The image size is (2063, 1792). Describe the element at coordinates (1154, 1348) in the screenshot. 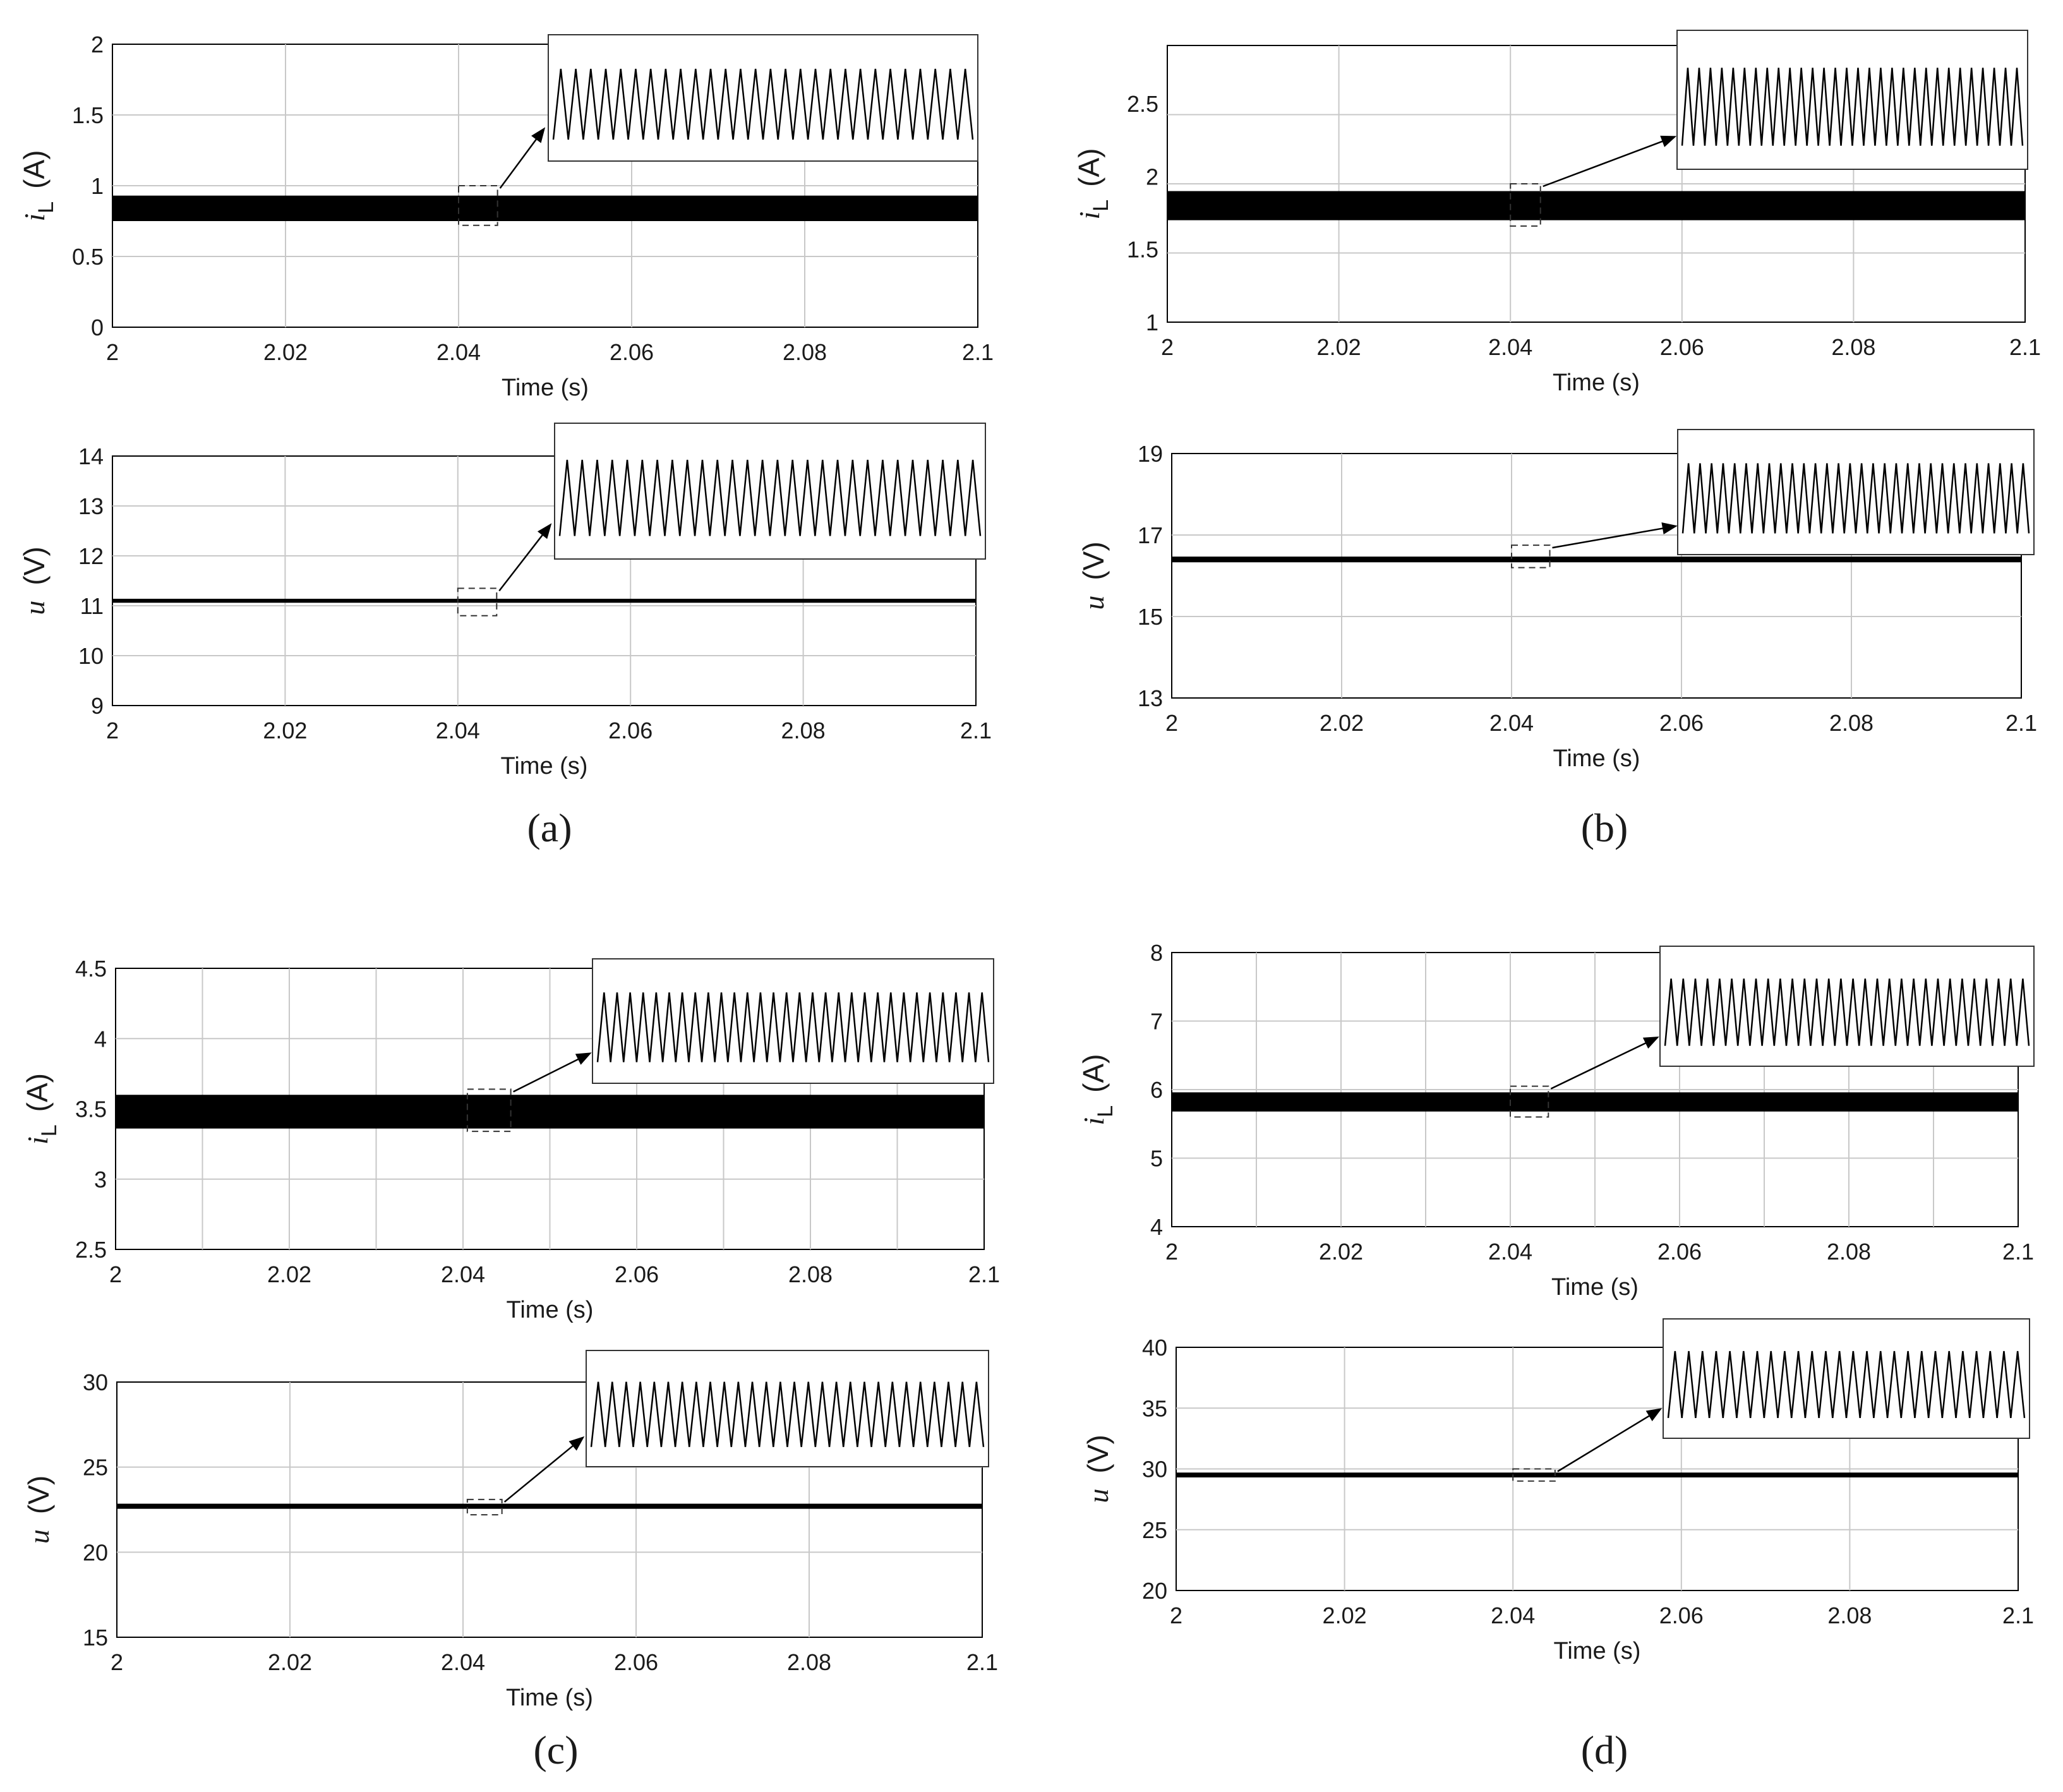

I see `y-tick-label: 40` at that location.